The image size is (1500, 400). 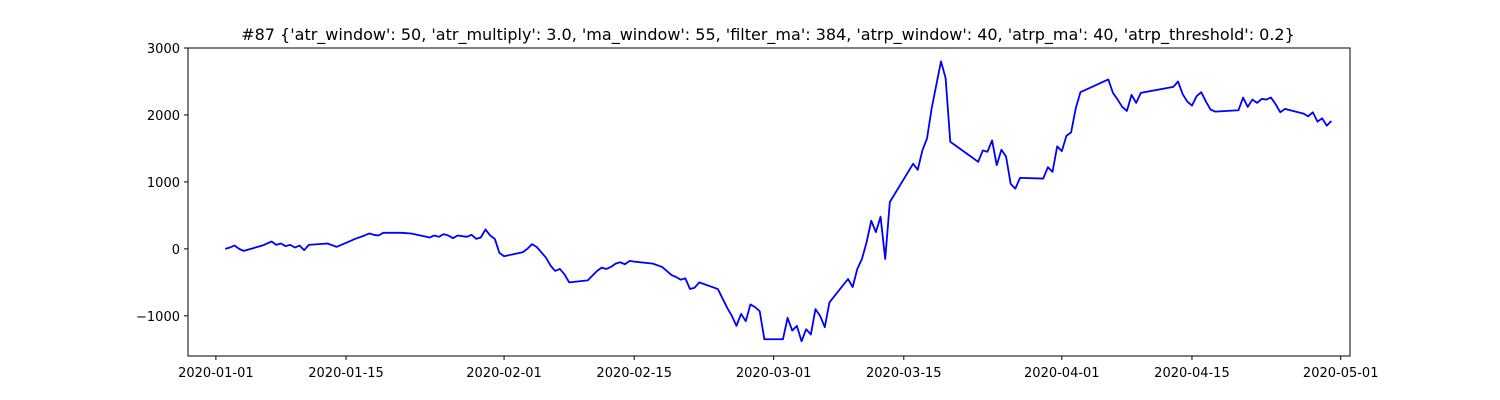 I want to click on x-tick-label: 2020-03-01, so click(x=774, y=373).